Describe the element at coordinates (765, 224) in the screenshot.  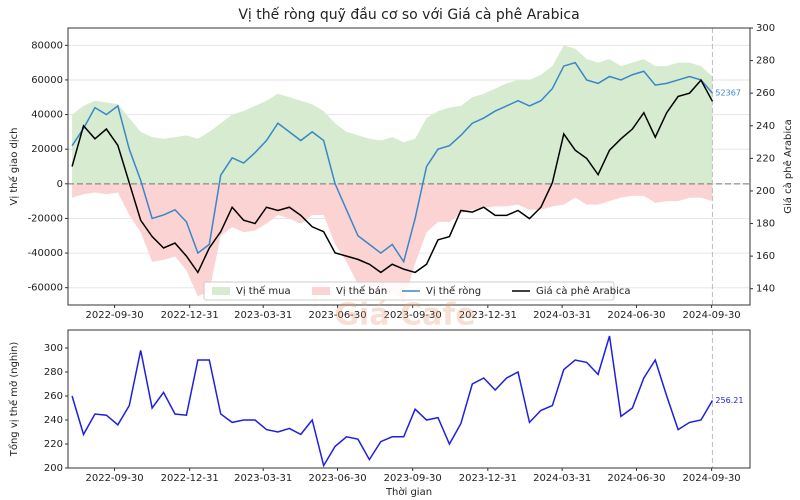
I see `y2-tick-label: 180` at that location.